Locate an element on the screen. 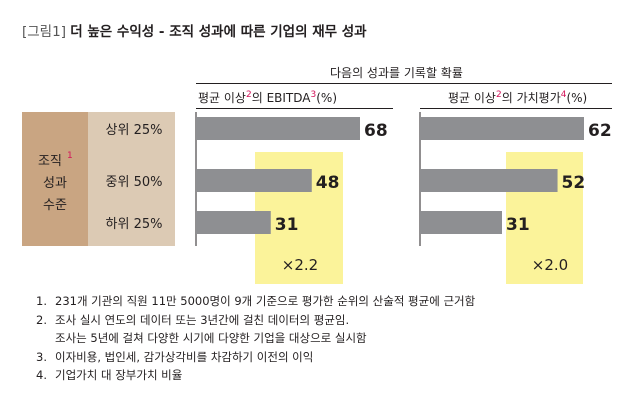 Image resolution: width=640 pixels, height=410 pixels. data-label: 52 is located at coordinates (574, 183).